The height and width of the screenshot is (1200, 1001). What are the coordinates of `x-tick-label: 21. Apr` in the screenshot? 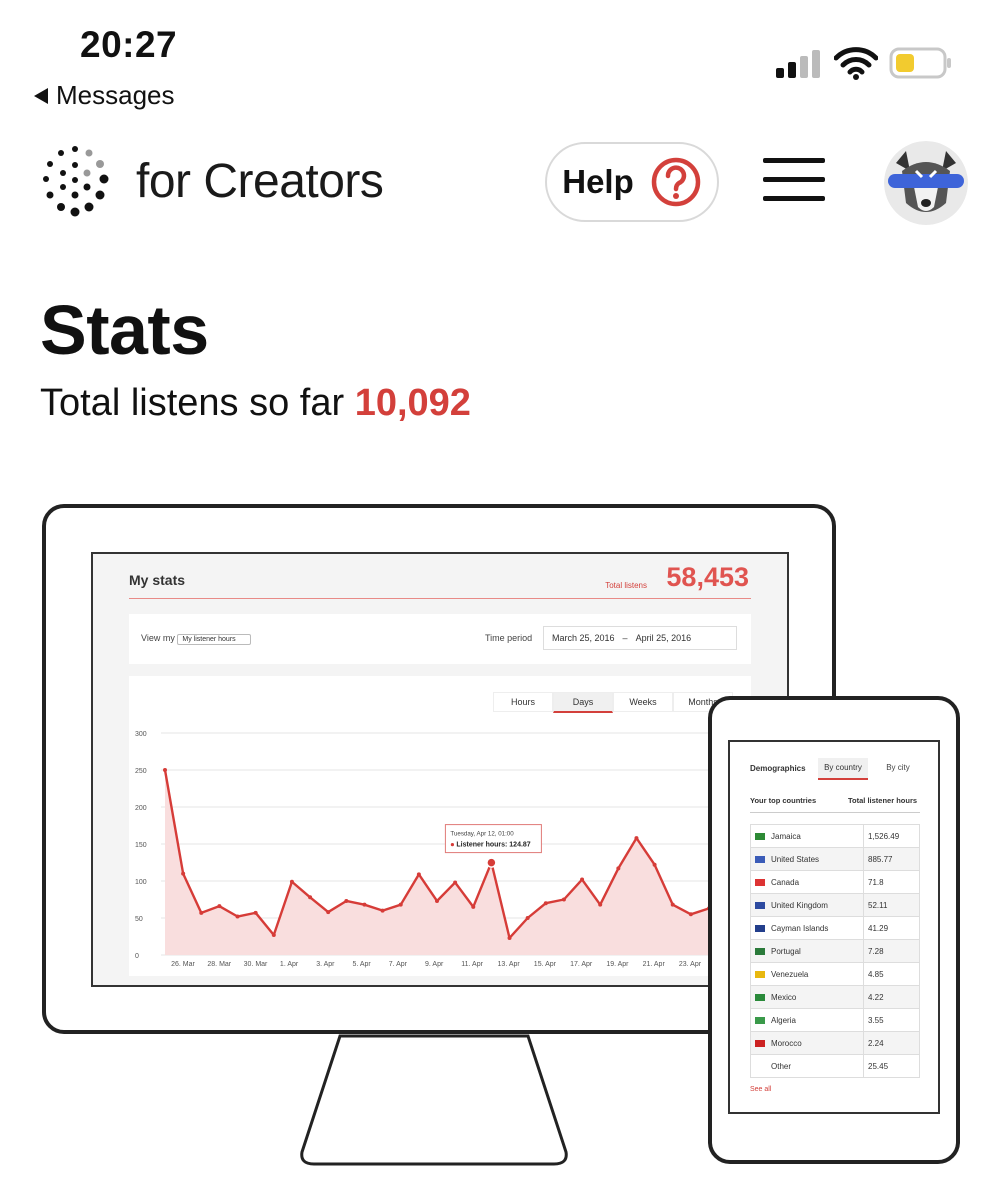 It's located at (654, 964).